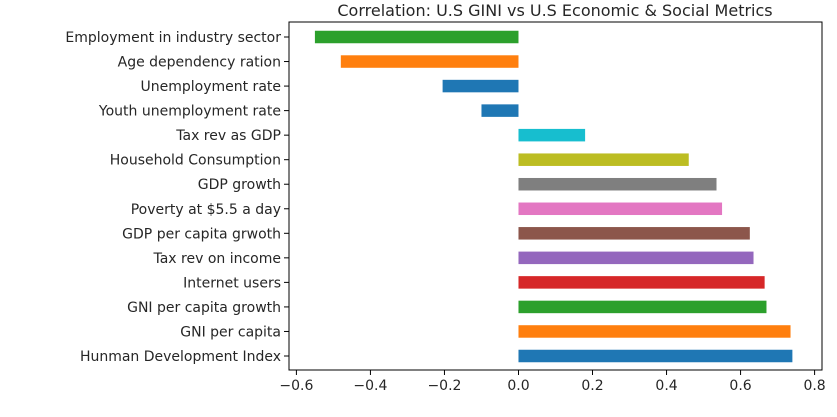  What do you see at coordinates (296, 386) in the screenshot?
I see `x-tick-label: −0.6` at bounding box center [296, 386].